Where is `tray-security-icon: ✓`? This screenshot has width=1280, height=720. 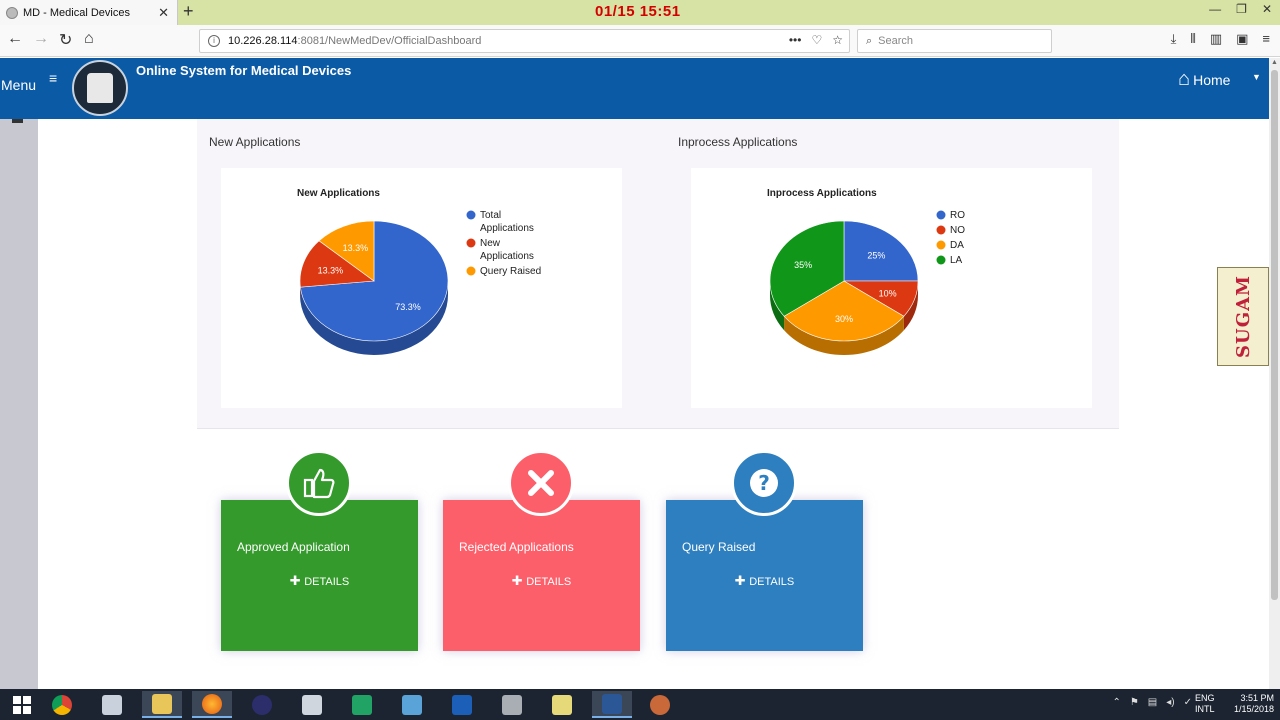
tray-security-icon: ✓ is located at coordinates (1187, 702).